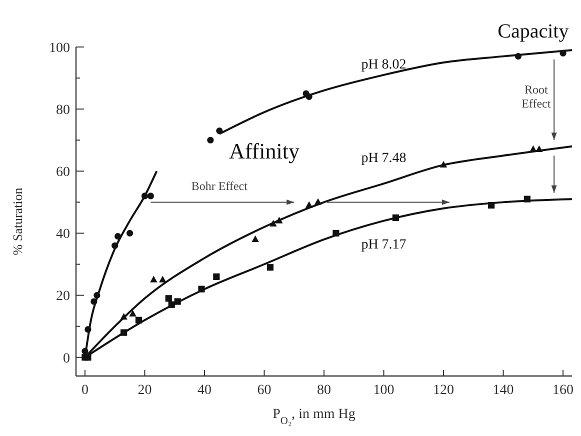 The image size is (581, 436). I want to click on x-tick-label: 80, so click(324, 390).